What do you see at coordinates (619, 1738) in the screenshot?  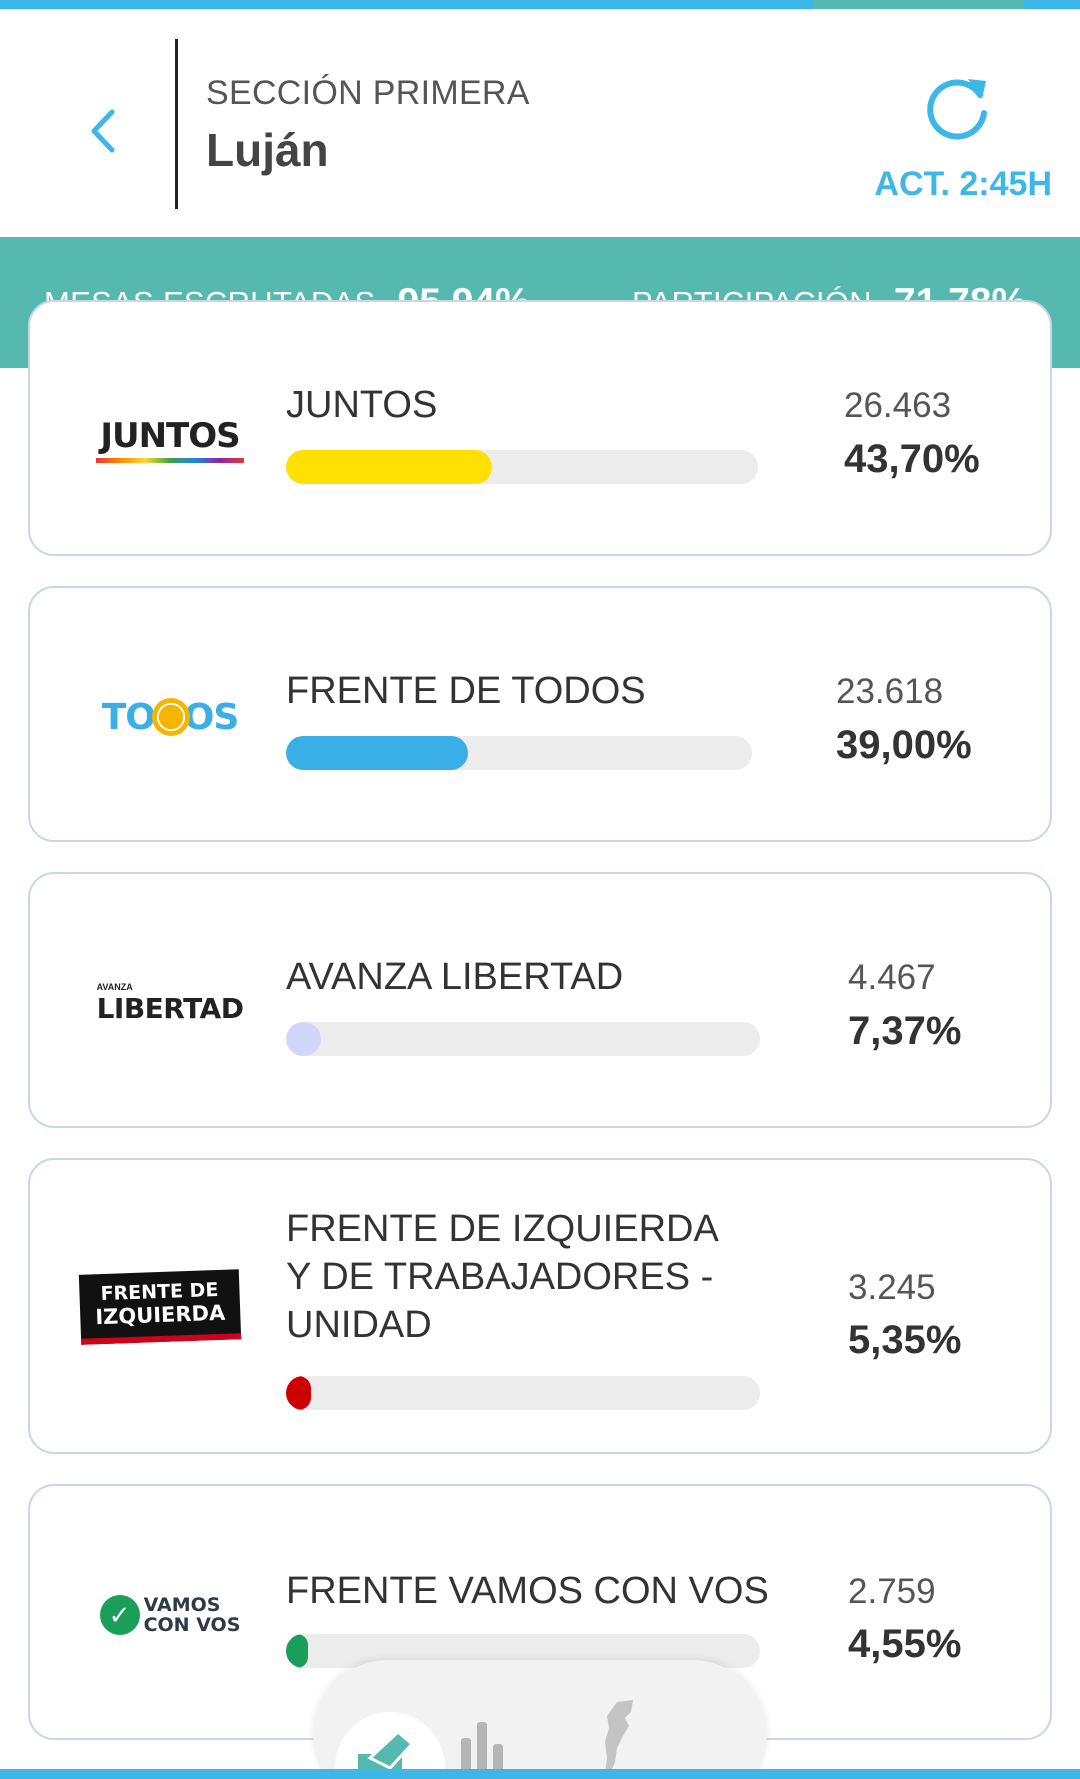 I see `argentina-map-icon` at bounding box center [619, 1738].